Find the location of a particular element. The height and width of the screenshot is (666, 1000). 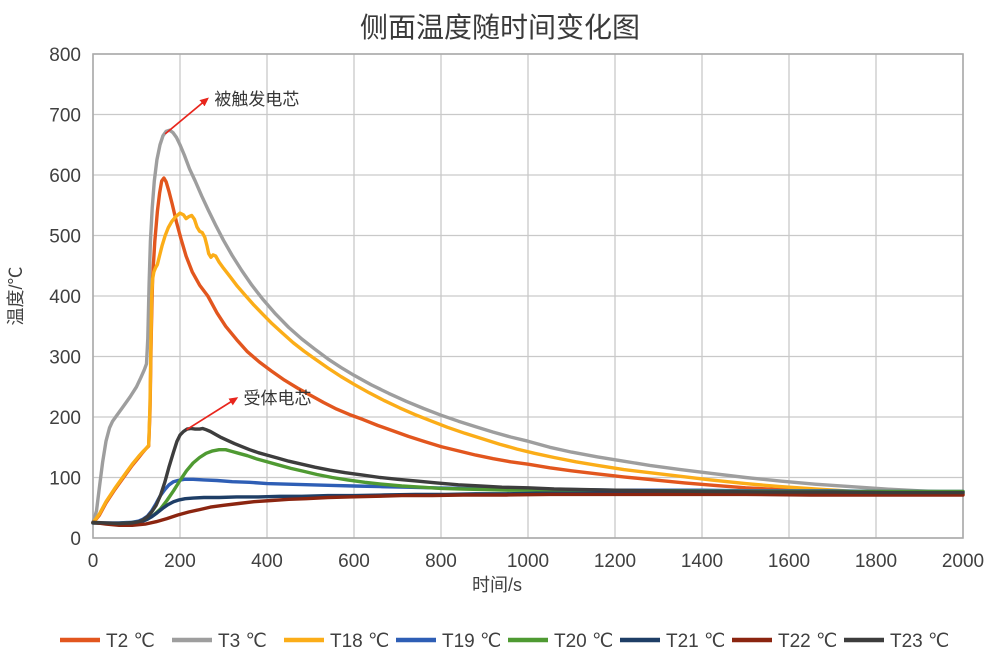

y-tick-100: 100 is located at coordinates (65, 479).